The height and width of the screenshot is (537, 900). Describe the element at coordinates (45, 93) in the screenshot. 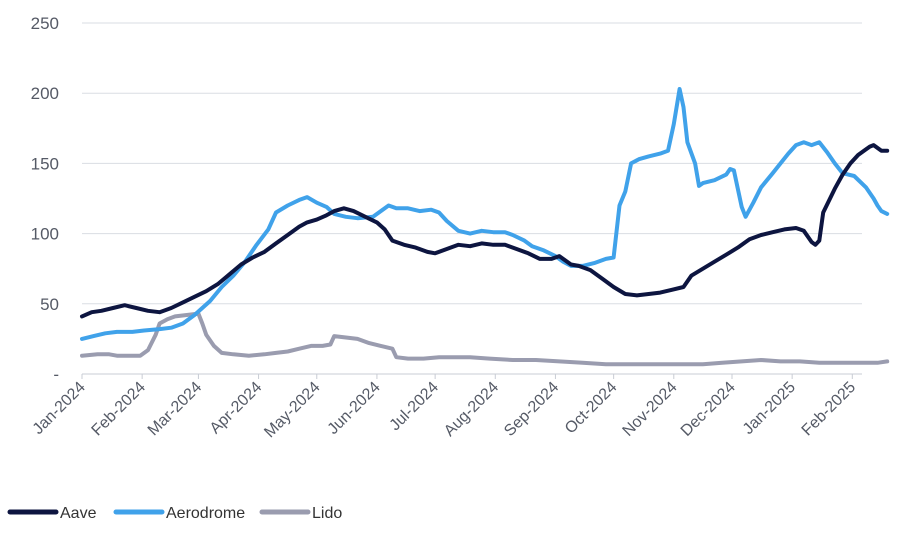

I see `y-tick-label: 200` at that location.